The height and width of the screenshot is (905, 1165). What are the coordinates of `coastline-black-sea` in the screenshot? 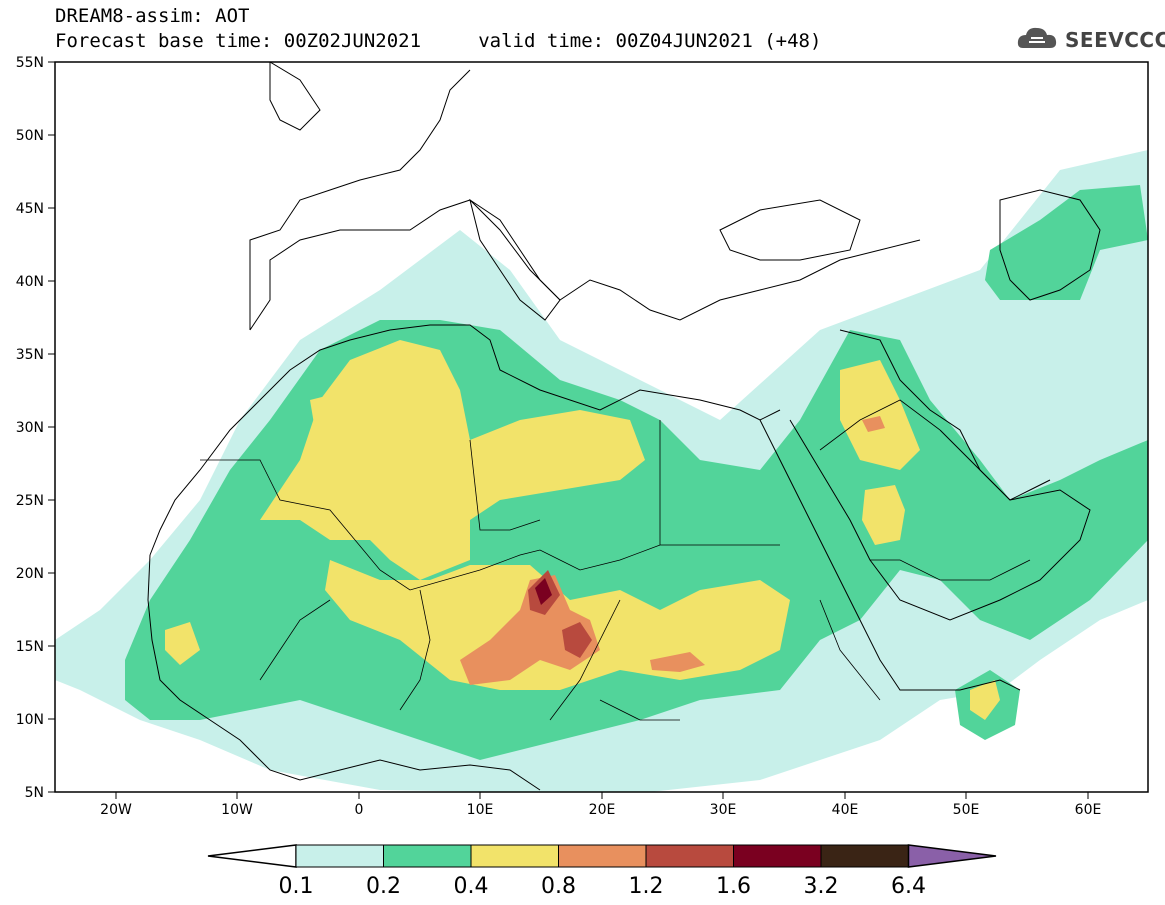 It's located at (790, 230).